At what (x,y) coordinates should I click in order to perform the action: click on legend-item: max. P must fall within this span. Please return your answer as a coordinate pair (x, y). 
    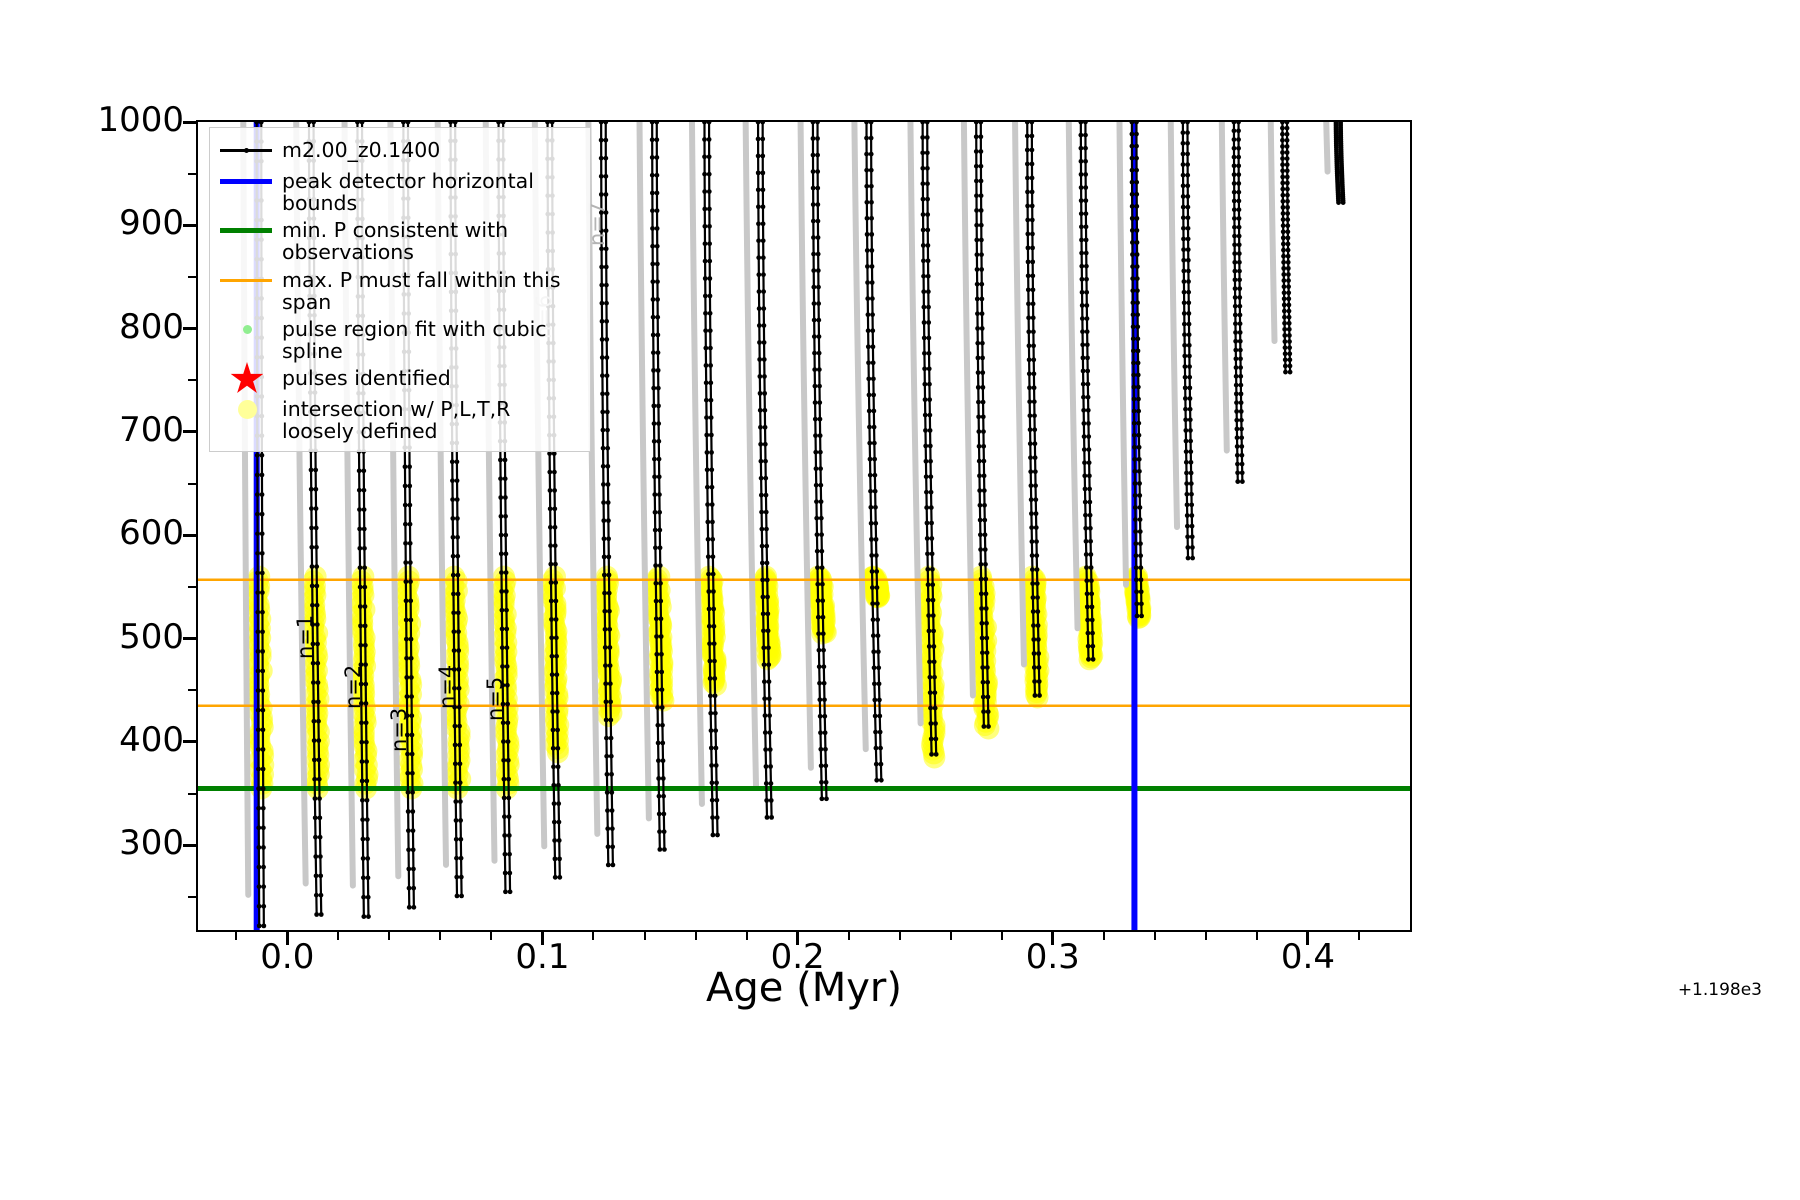
    Looking at the image, I should click on (400, 289).